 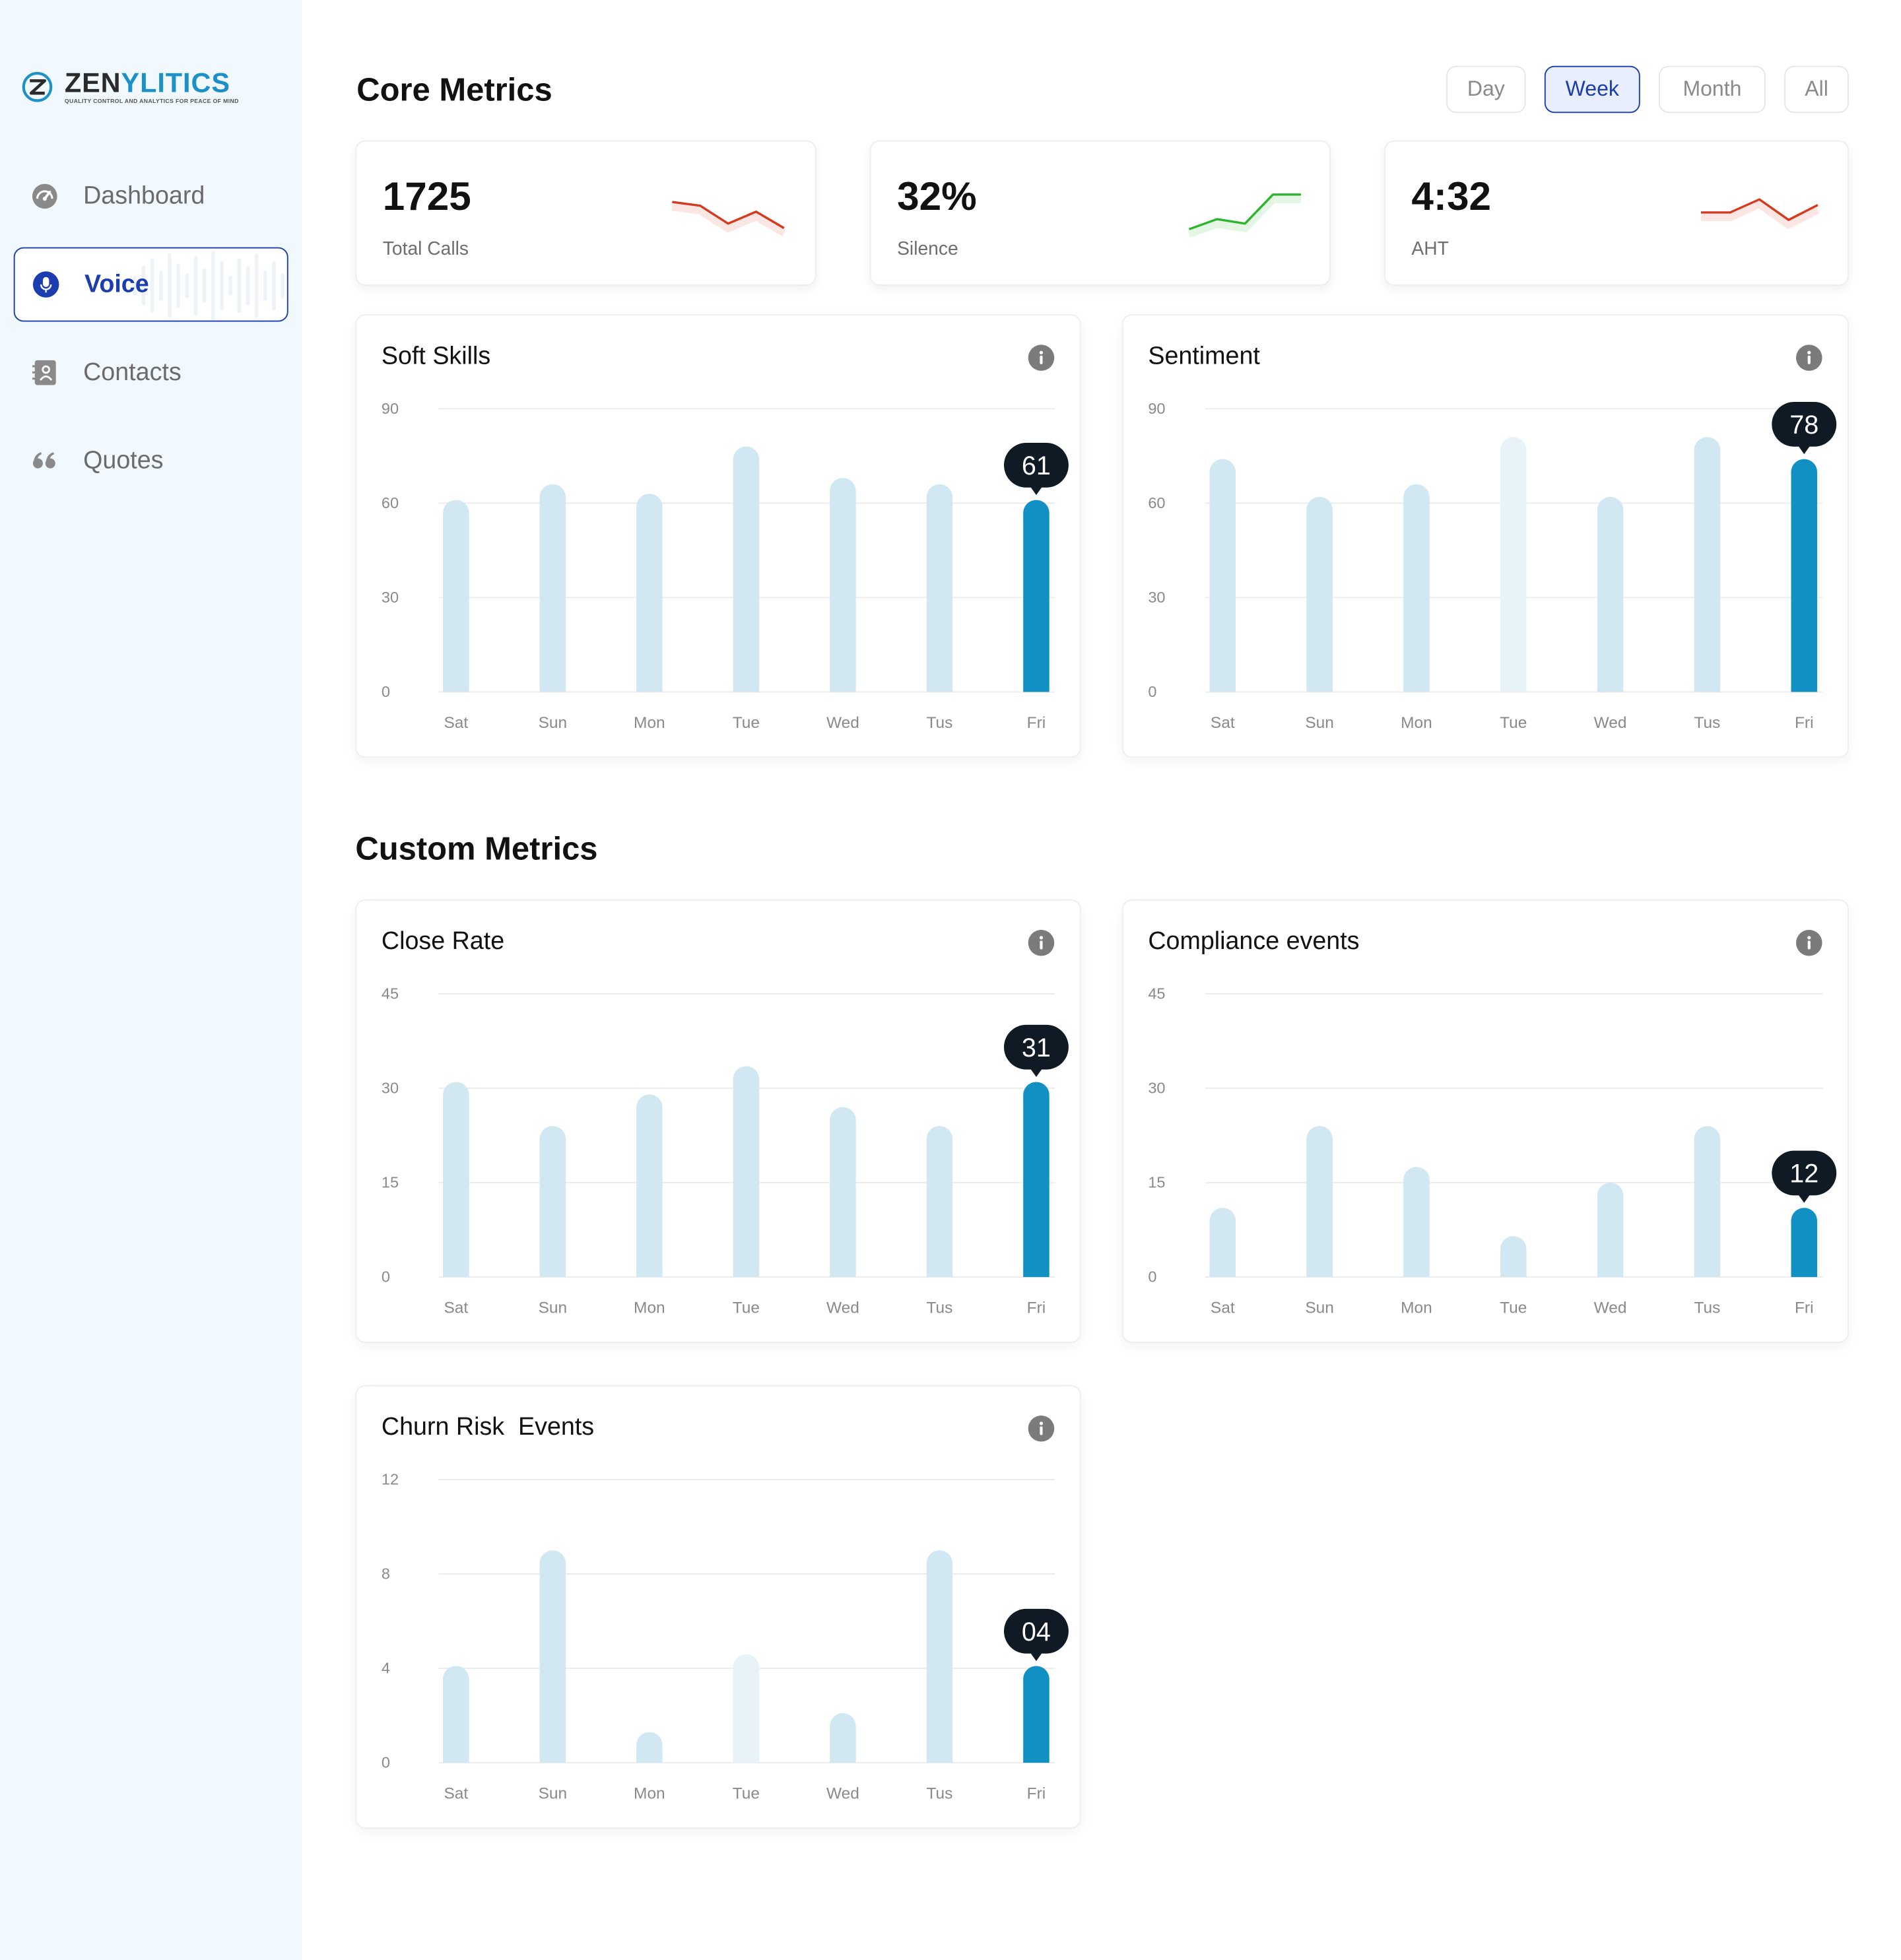 What do you see at coordinates (1156, 1088) in the screenshot?
I see `y-tick-label: 30` at bounding box center [1156, 1088].